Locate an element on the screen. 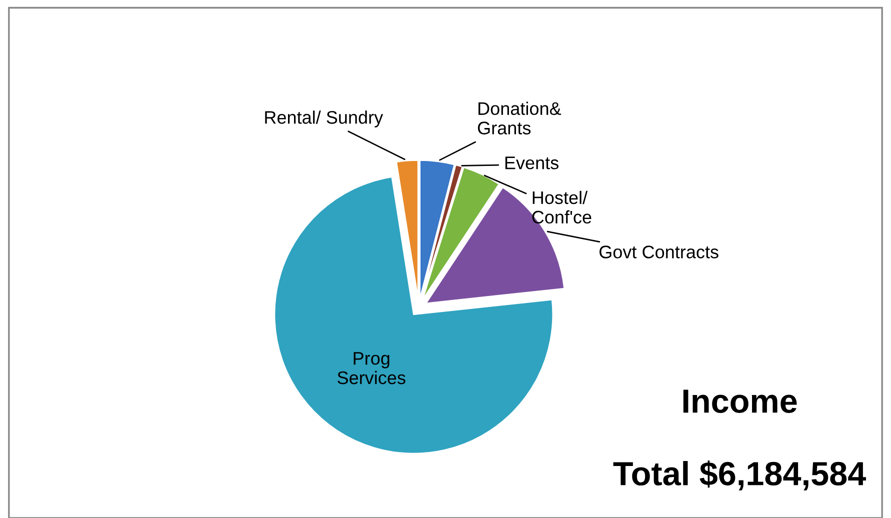 This screenshot has width=891, height=518. slice-label: Prog Services is located at coordinates (372, 368).